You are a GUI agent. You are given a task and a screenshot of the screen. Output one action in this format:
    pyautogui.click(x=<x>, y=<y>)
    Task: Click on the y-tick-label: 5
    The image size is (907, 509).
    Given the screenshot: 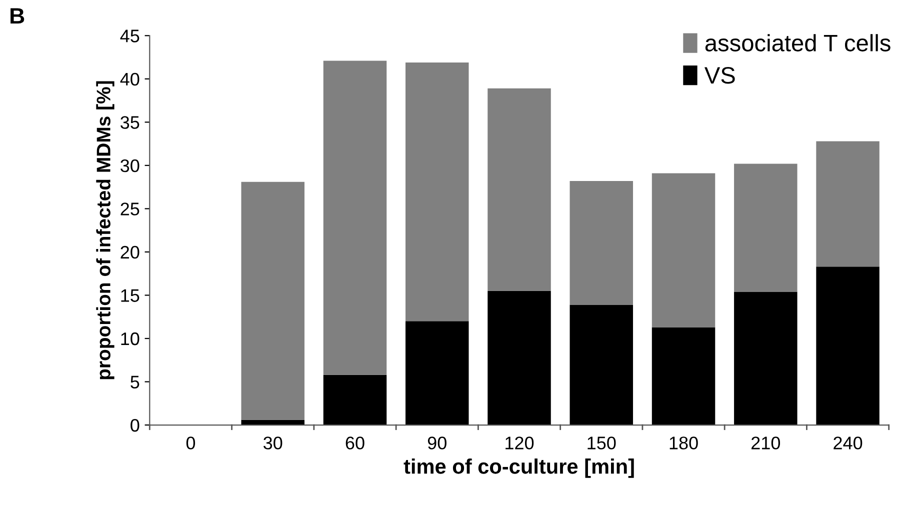 What is the action you would take?
    pyautogui.click(x=135, y=382)
    